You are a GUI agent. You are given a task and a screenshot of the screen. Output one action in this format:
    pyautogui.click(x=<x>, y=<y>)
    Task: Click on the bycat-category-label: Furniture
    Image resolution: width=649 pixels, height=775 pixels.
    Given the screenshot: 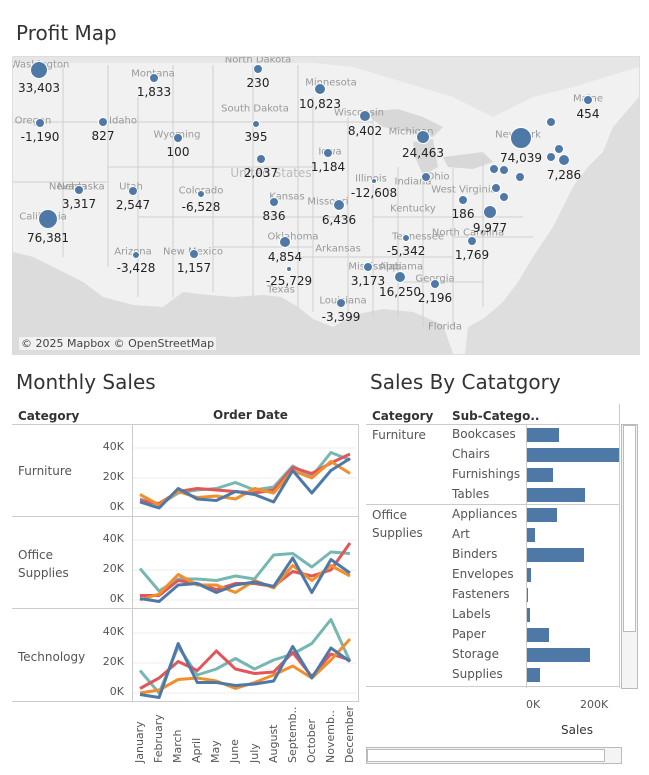 What is the action you would take?
    pyautogui.click(x=399, y=435)
    